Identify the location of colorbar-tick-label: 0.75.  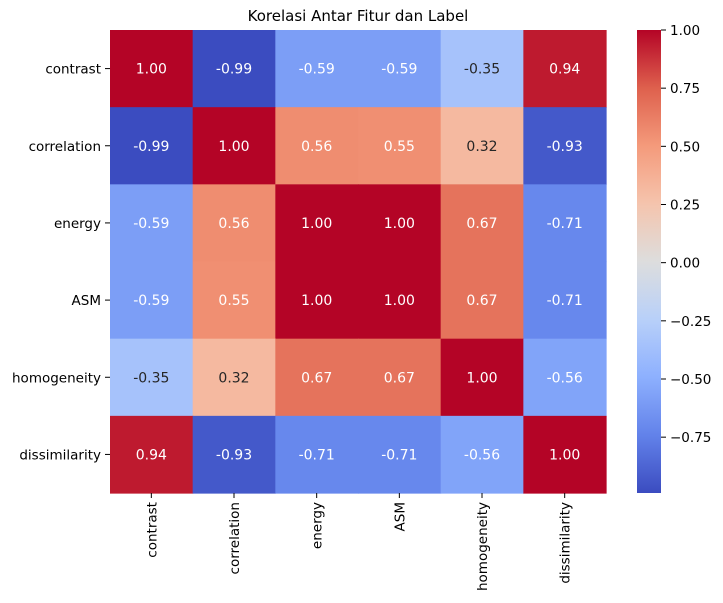
(685, 89).